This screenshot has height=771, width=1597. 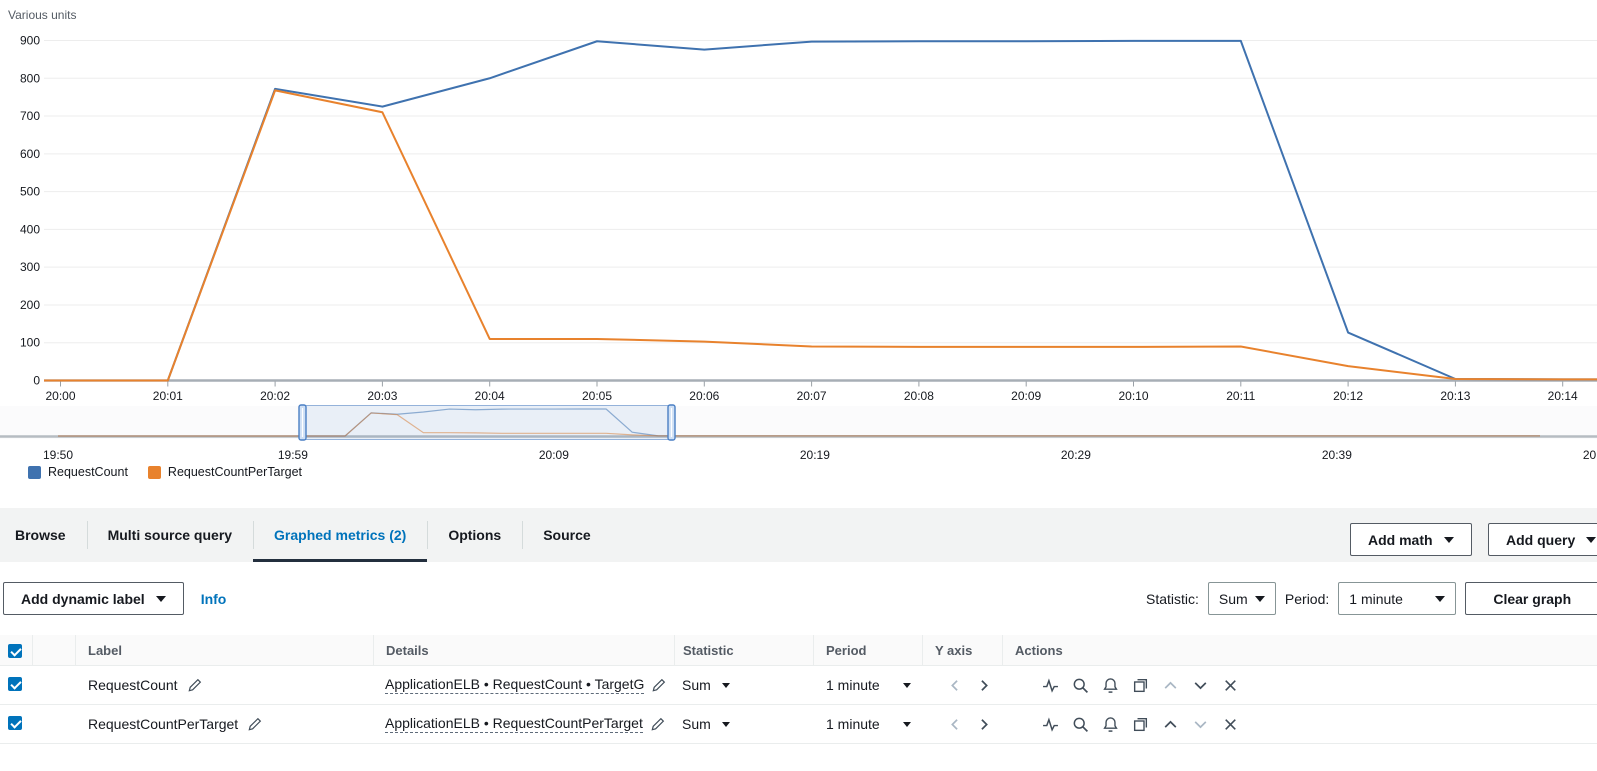 I want to click on add-math-label: Add math, so click(x=1400, y=539).